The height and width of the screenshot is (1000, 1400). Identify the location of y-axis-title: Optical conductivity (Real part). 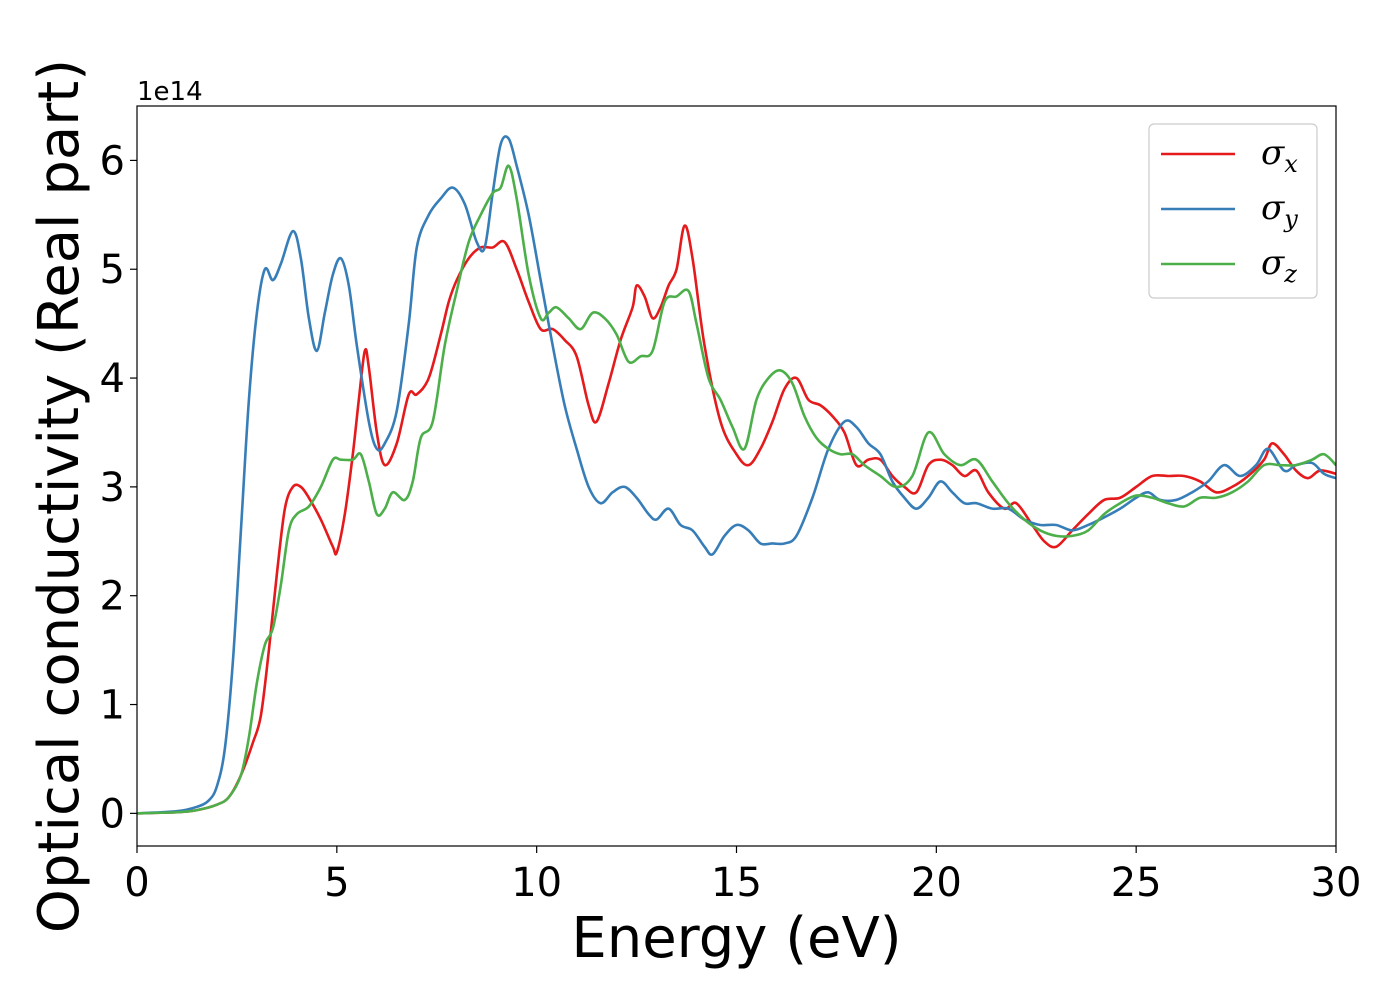
(59, 496).